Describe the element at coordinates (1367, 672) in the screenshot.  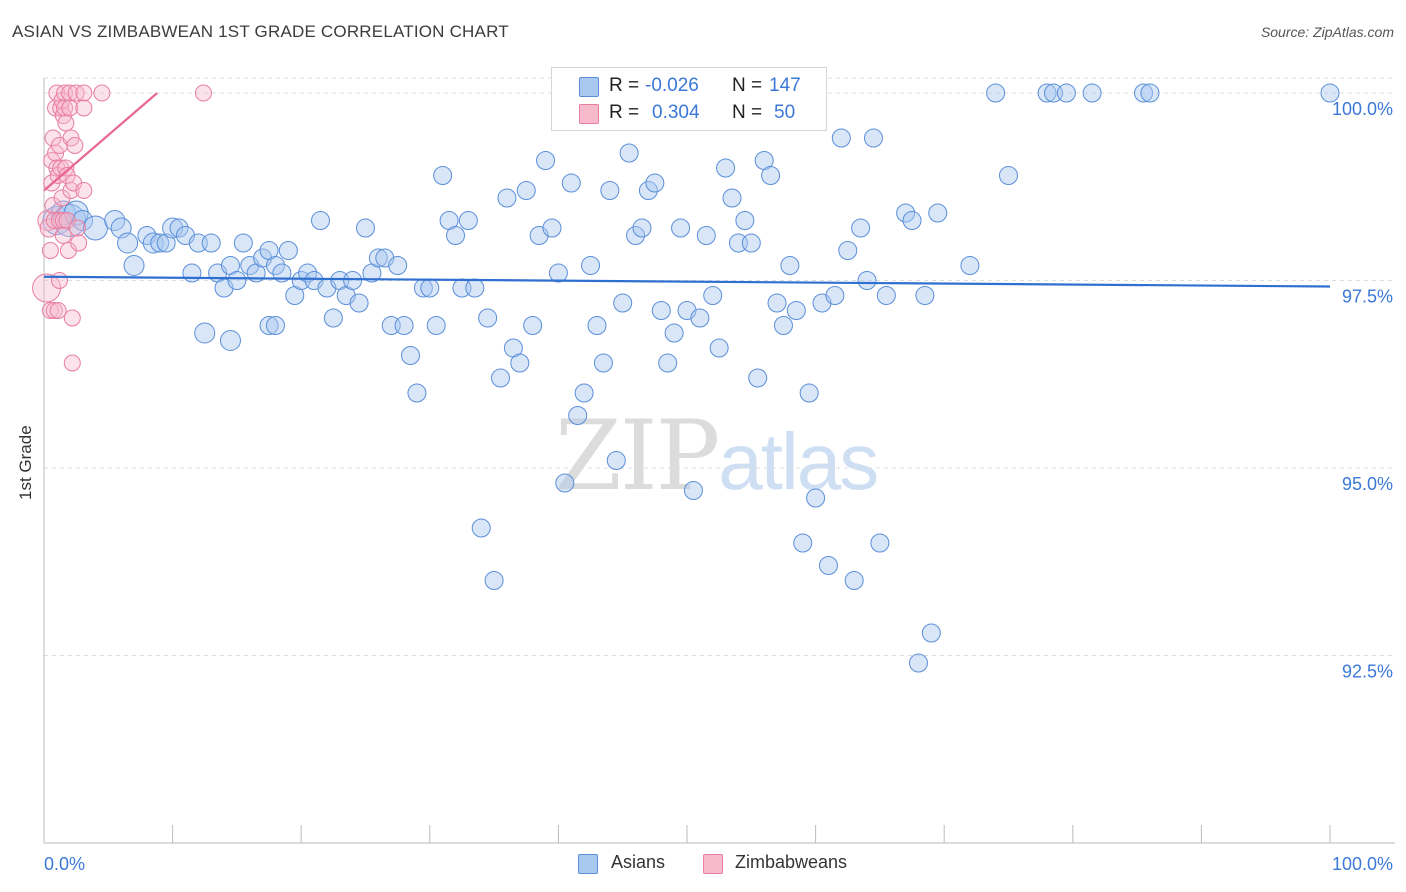
I see `y-tick-label: 92.5%` at that location.